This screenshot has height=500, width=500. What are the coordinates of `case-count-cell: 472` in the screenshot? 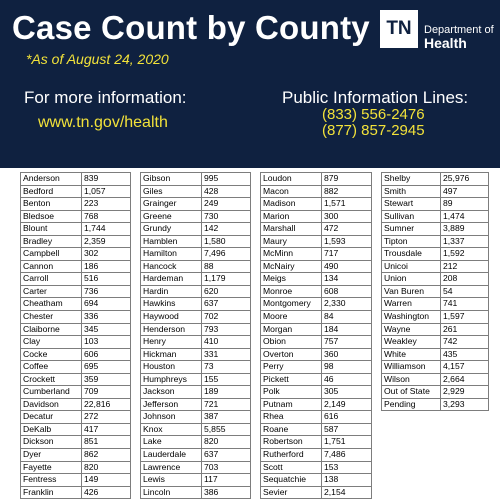 It's located at (346, 229).